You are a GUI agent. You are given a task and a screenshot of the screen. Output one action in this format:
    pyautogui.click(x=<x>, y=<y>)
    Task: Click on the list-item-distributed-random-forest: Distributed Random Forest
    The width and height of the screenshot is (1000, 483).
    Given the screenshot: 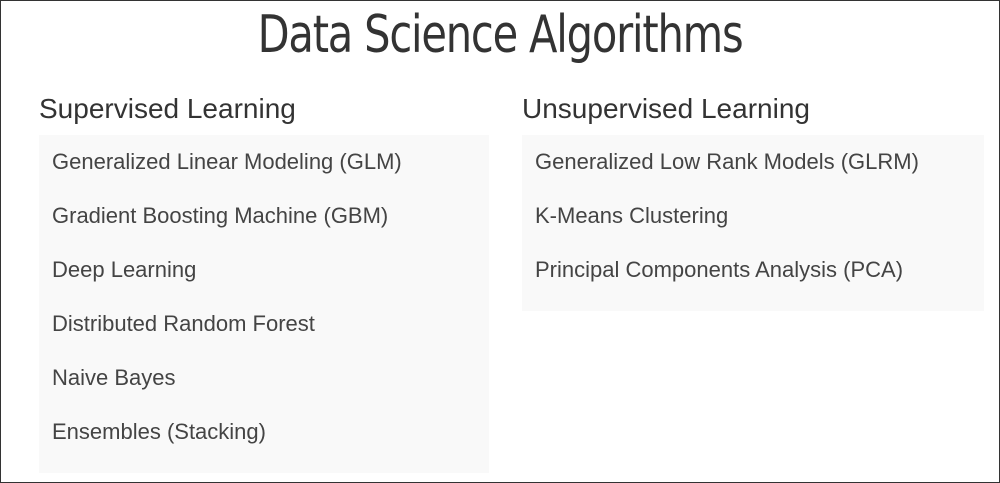 What is the action you would take?
    pyautogui.click(x=183, y=323)
    